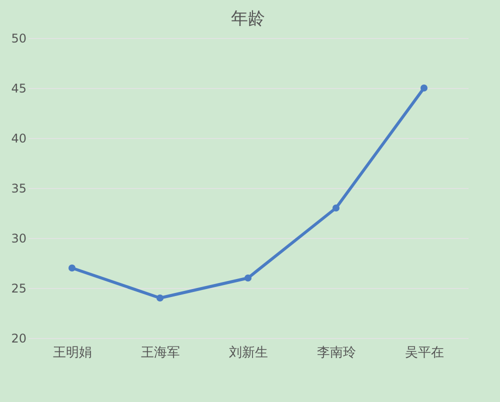 Image resolution: width=500 pixels, height=402 pixels. I want to click on y-tick-label: 25, so click(18, 289).